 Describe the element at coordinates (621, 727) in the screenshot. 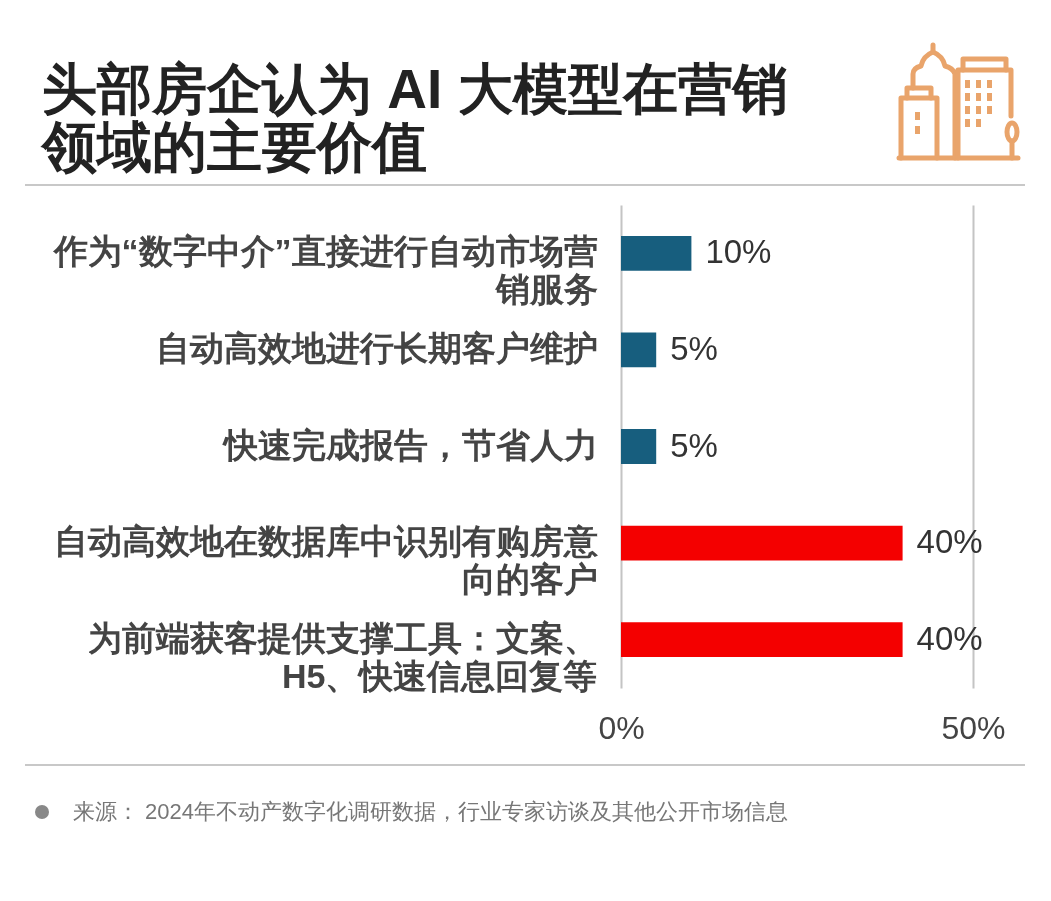

I see `x-tick-label: 0%` at that location.